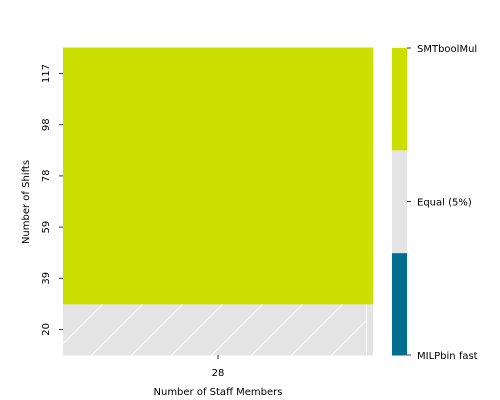 This screenshot has width=500, height=400. I want to click on x-tick-label-28: 28, so click(218, 373).